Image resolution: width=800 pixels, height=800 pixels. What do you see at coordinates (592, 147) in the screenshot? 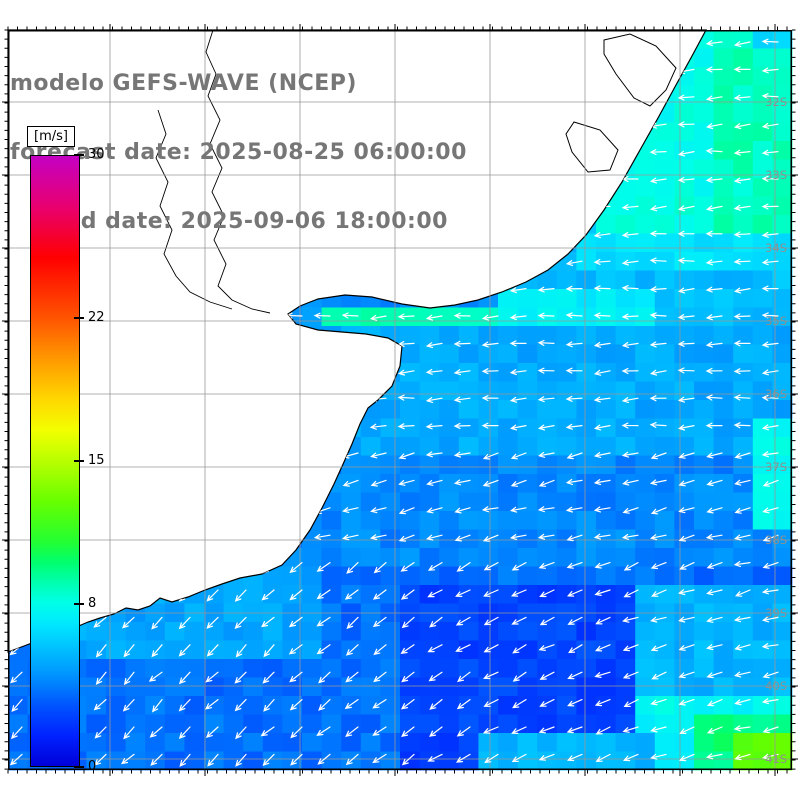
I see `lagoon-mirim-shape` at bounding box center [592, 147].